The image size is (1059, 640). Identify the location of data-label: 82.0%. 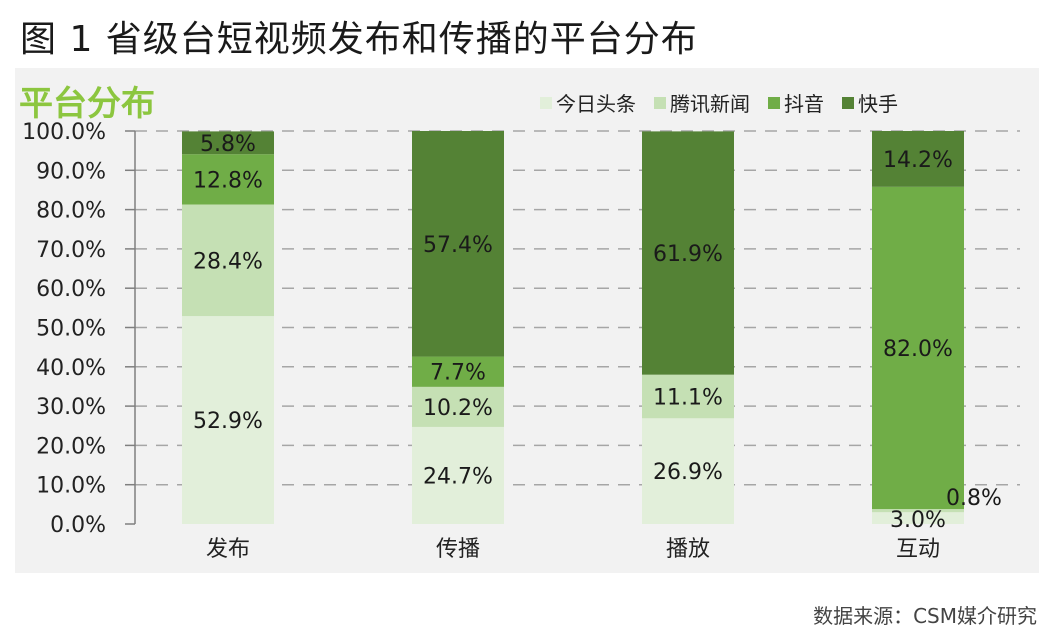
(918, 349).